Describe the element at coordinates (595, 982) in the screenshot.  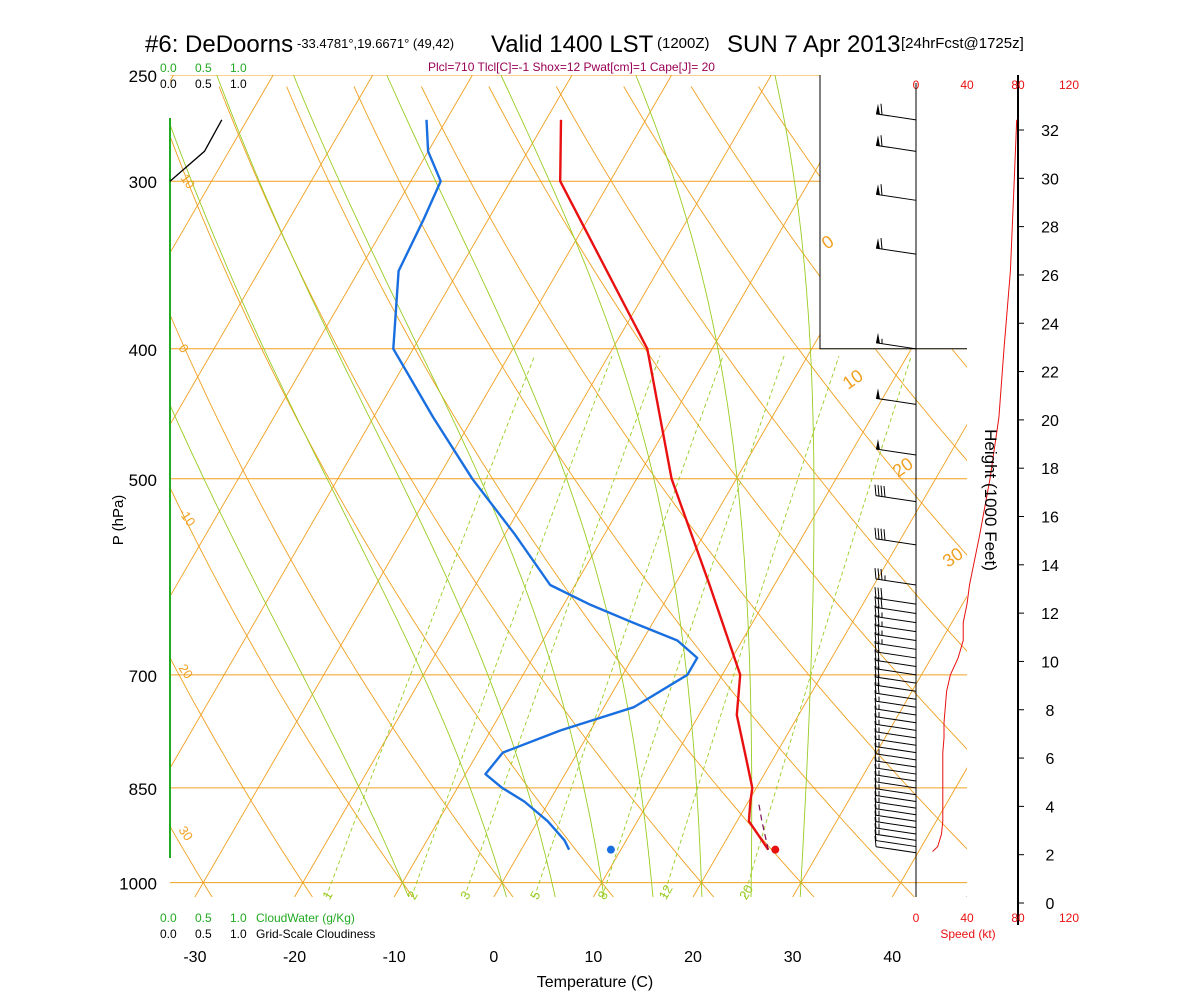
I see `x-axis-title: Temperature (C)` at that location.